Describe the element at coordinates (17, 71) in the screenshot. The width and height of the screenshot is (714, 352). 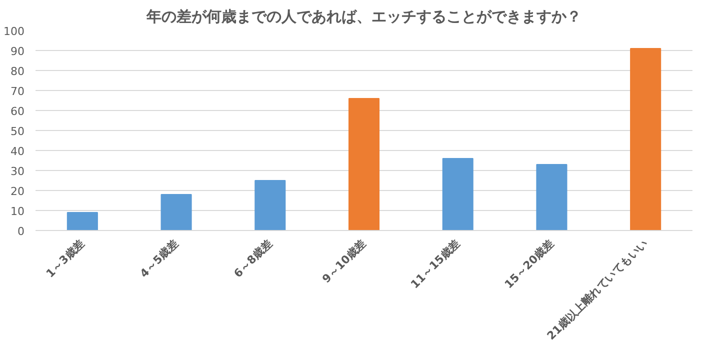
I see `y-tick-label: 80` at that location.